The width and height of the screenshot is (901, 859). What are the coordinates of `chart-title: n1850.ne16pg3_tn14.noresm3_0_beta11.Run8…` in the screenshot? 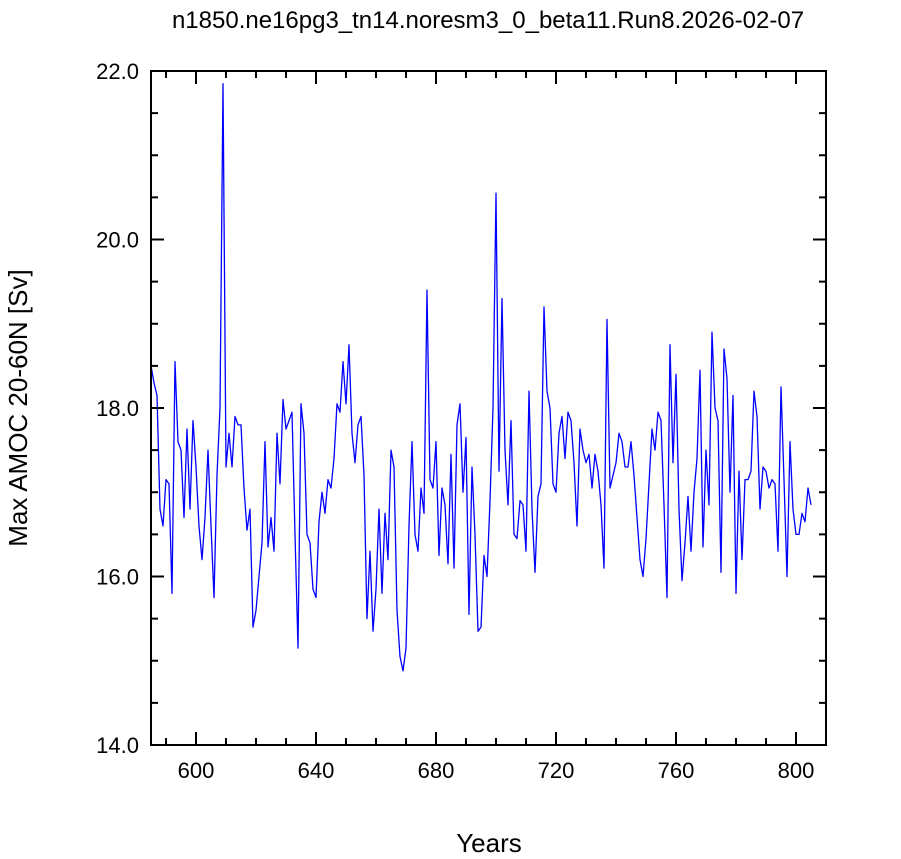 It's located at (488, 20).